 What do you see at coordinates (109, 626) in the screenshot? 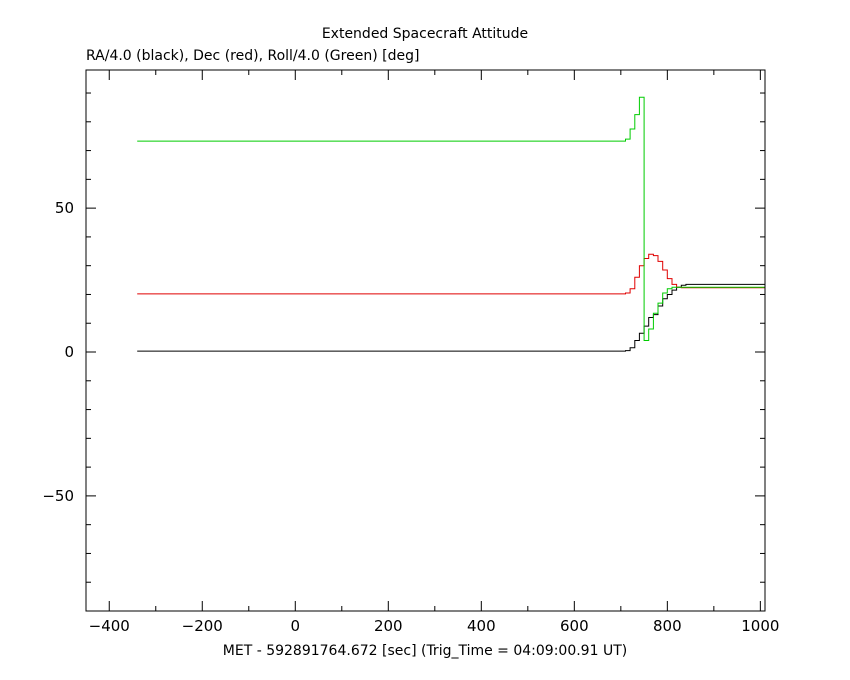
I see `x-tick-label: −400` at bounding box center [109, 626].